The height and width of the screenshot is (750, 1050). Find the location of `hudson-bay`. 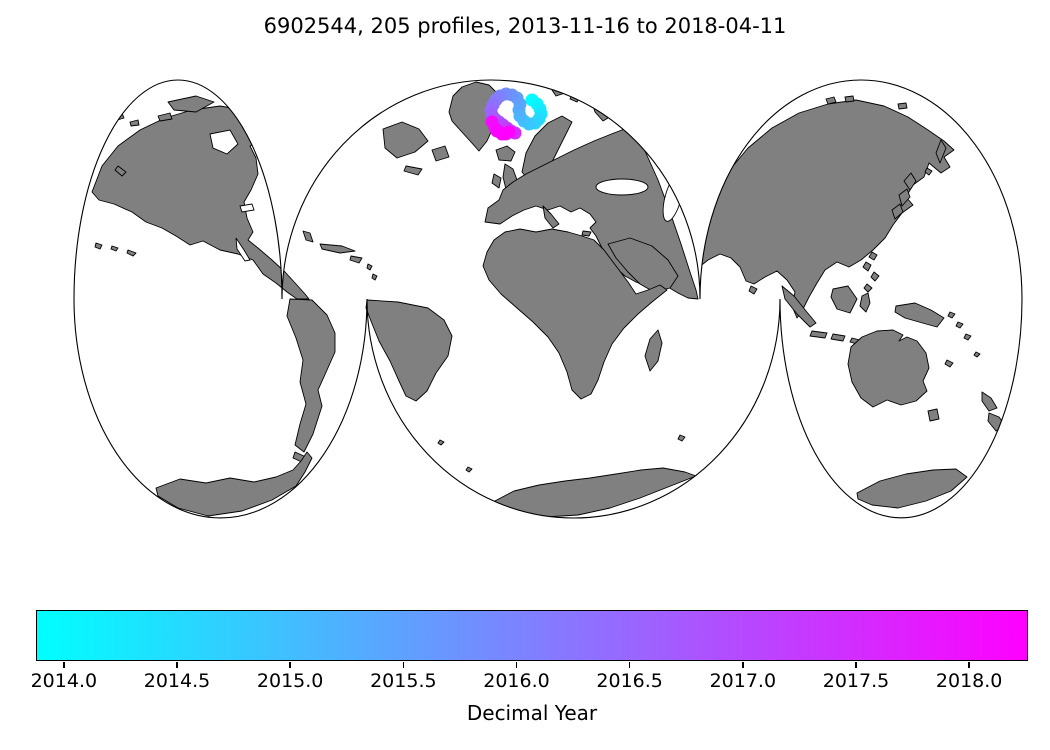

hudson-bay is located at coordinates (224, 142).